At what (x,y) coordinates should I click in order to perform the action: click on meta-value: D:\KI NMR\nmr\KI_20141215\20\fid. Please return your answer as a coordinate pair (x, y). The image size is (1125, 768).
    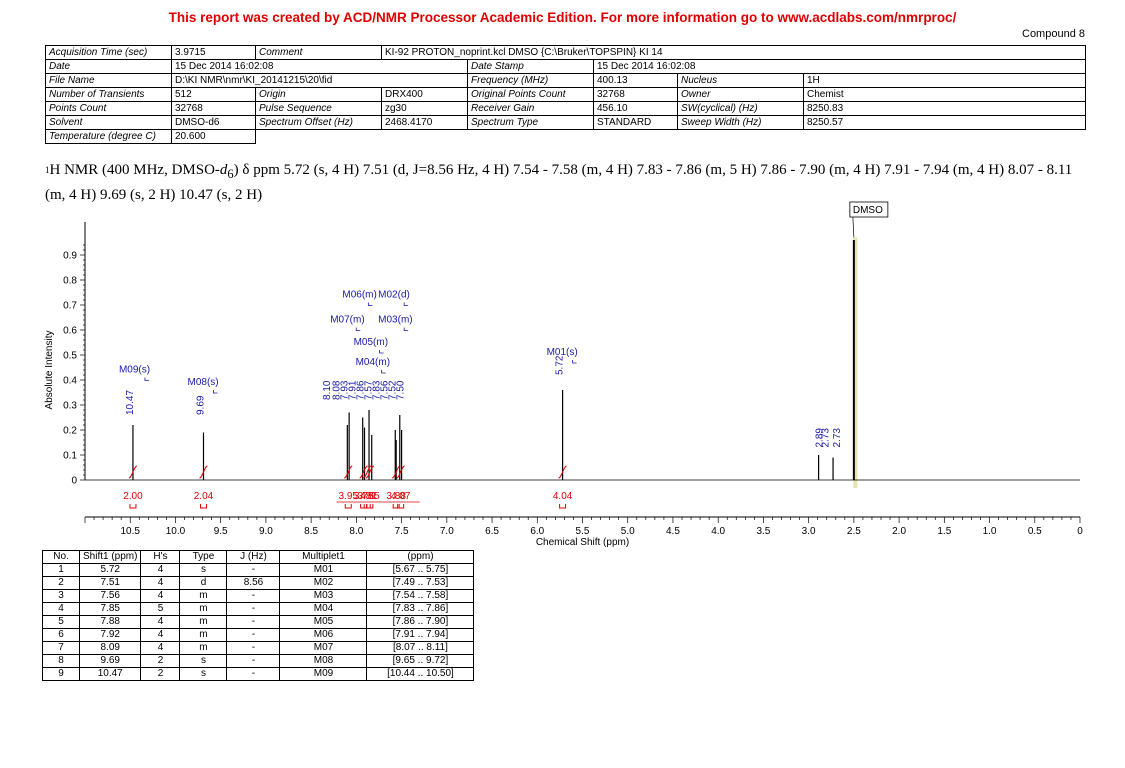
    Looking at the image, I should click on (319, 80).